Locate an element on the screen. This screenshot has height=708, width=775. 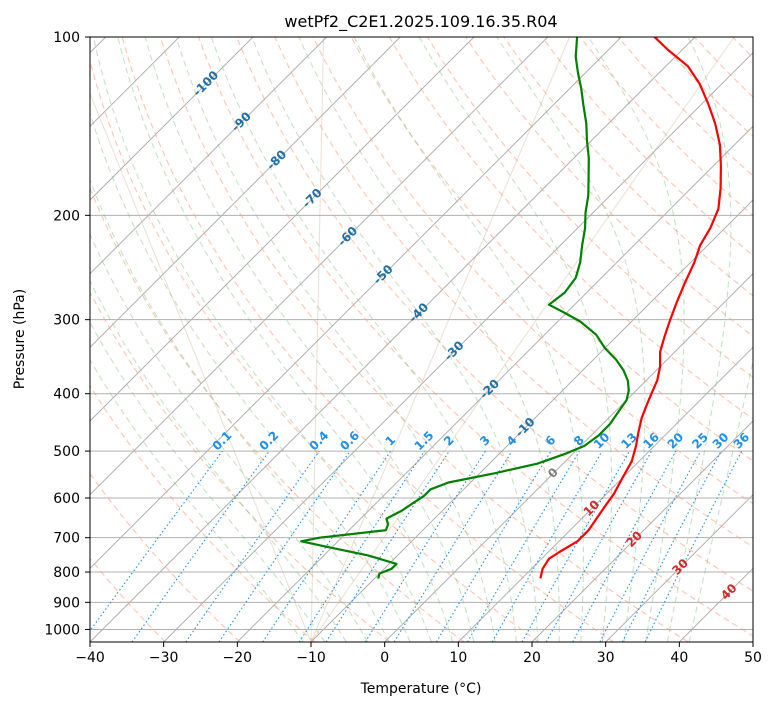
x-tick-label: −40 is located at coordinates (90, 658).